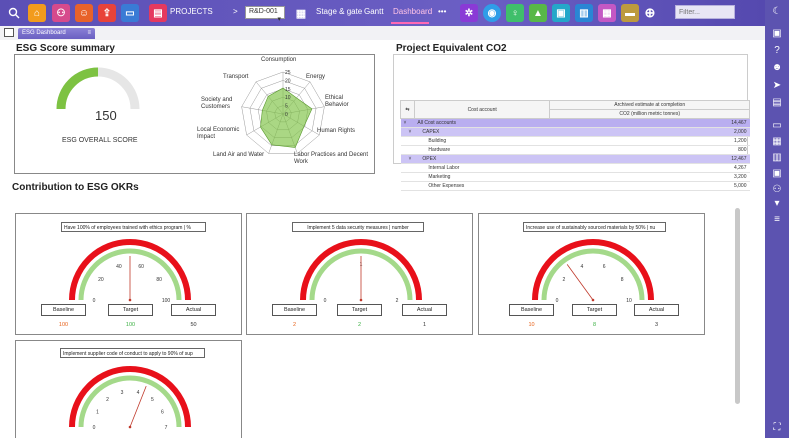  I want to click on filter-input, so click(705, 12).